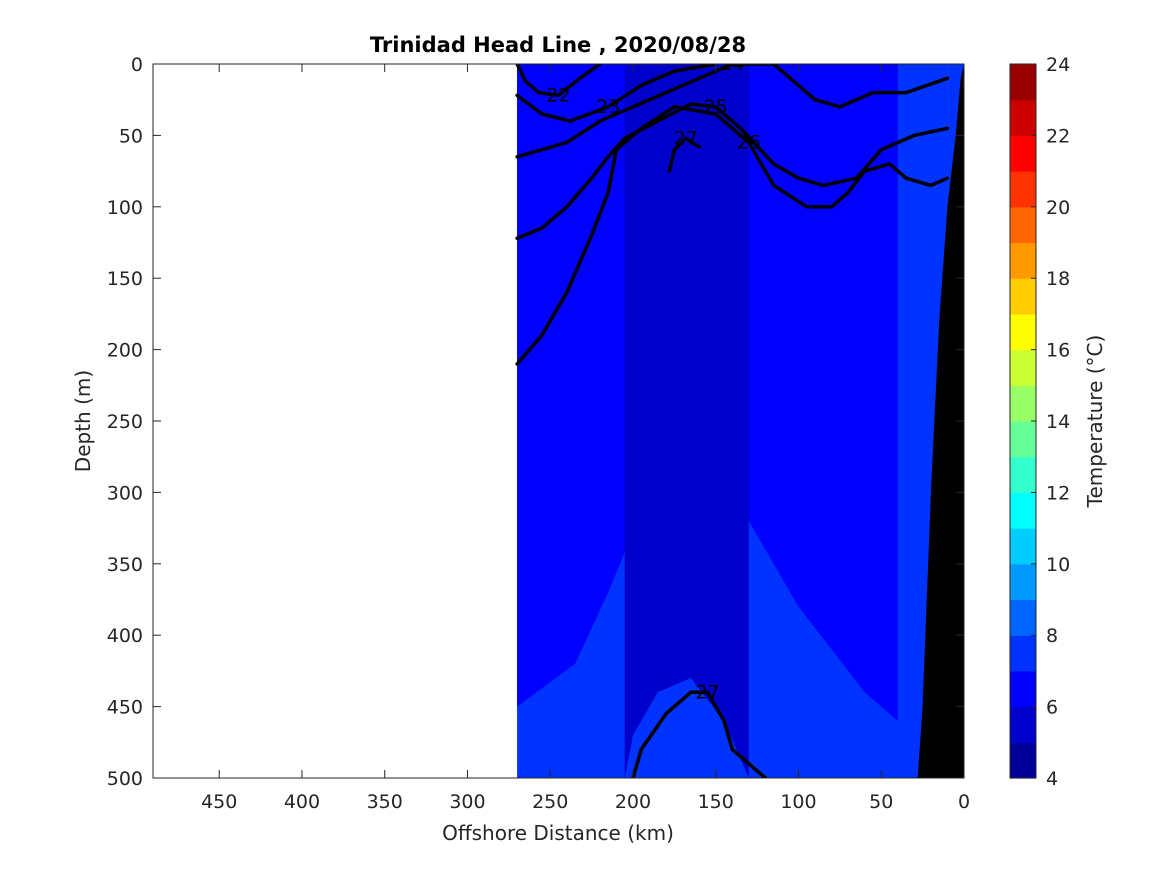  I want to click on x-tick-label-7: 100, so click(798, 802).